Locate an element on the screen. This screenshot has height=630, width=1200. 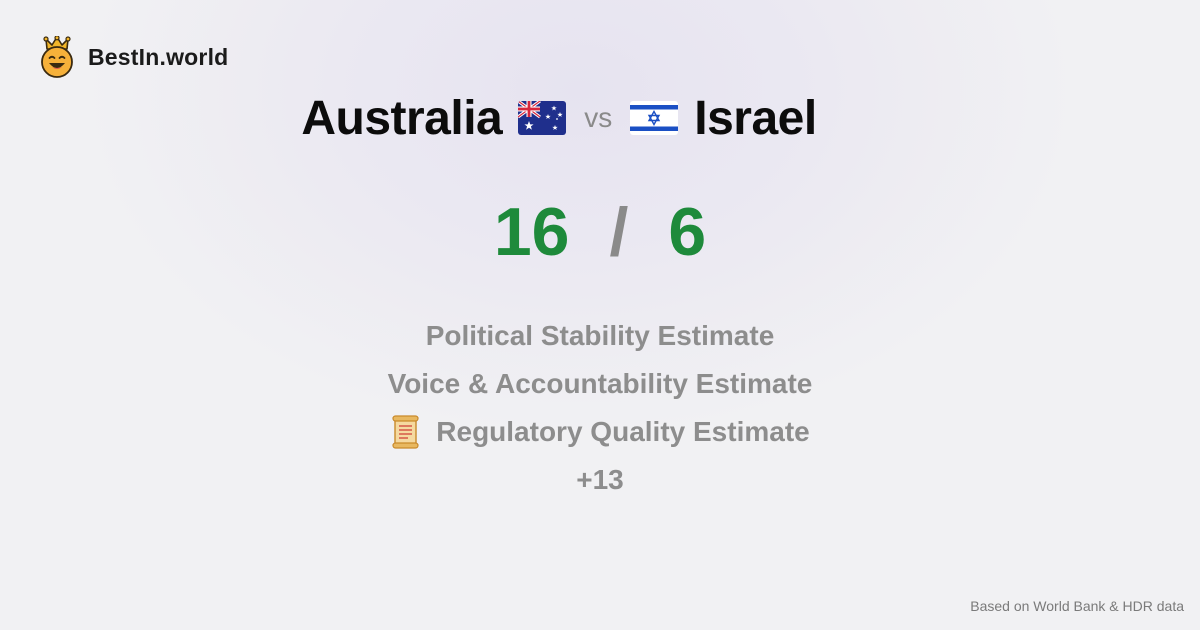
metric-item: Voice & Accountability Estimate is located at coordinates (600, 384).